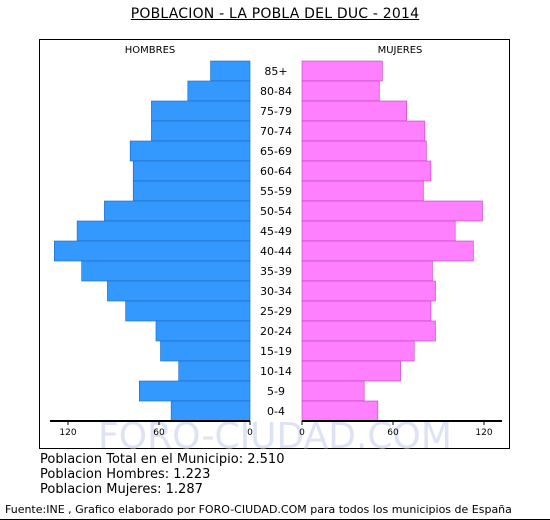  What do you see at coordinates (276, 291) in the screenshot?
I see `age-label-30-34: 30-34` at bounding box center [276, 291].